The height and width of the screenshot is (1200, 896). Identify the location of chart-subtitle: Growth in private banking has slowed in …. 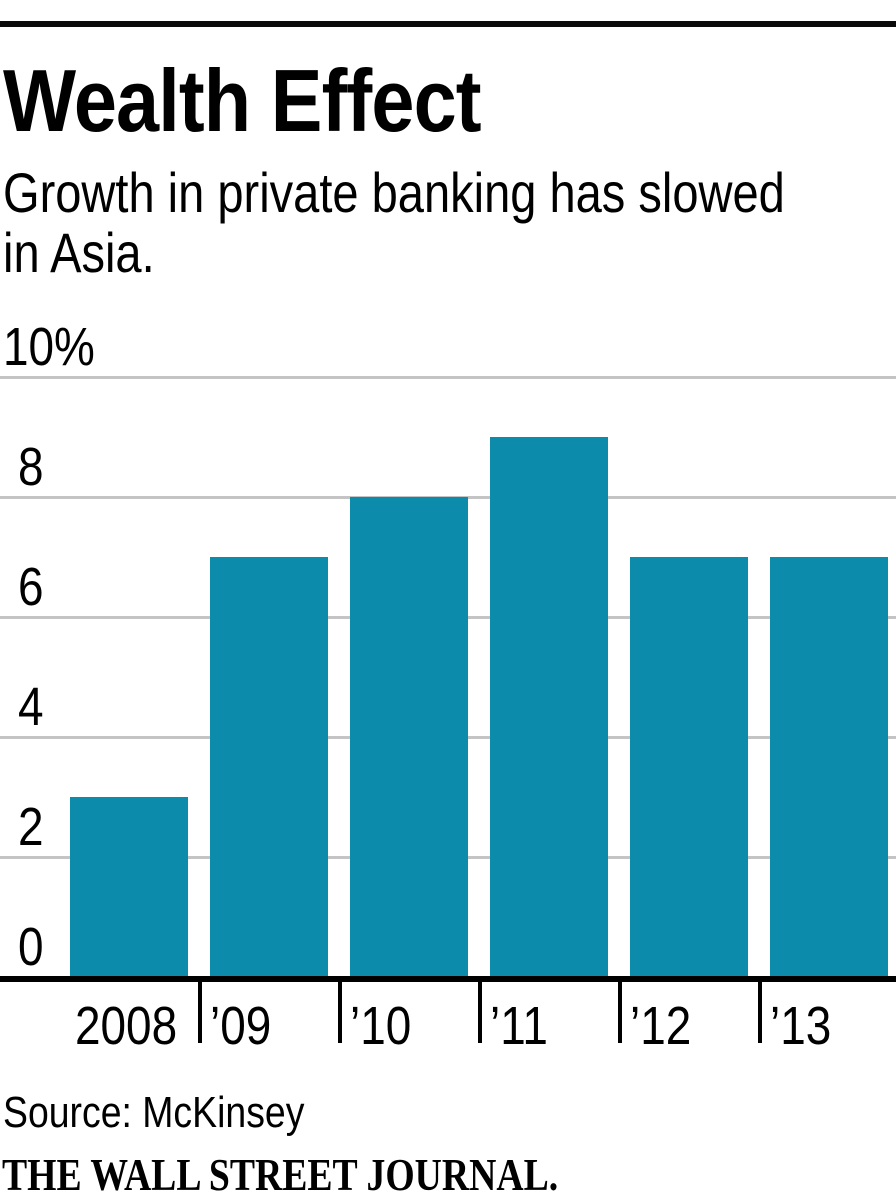
(394, 223).